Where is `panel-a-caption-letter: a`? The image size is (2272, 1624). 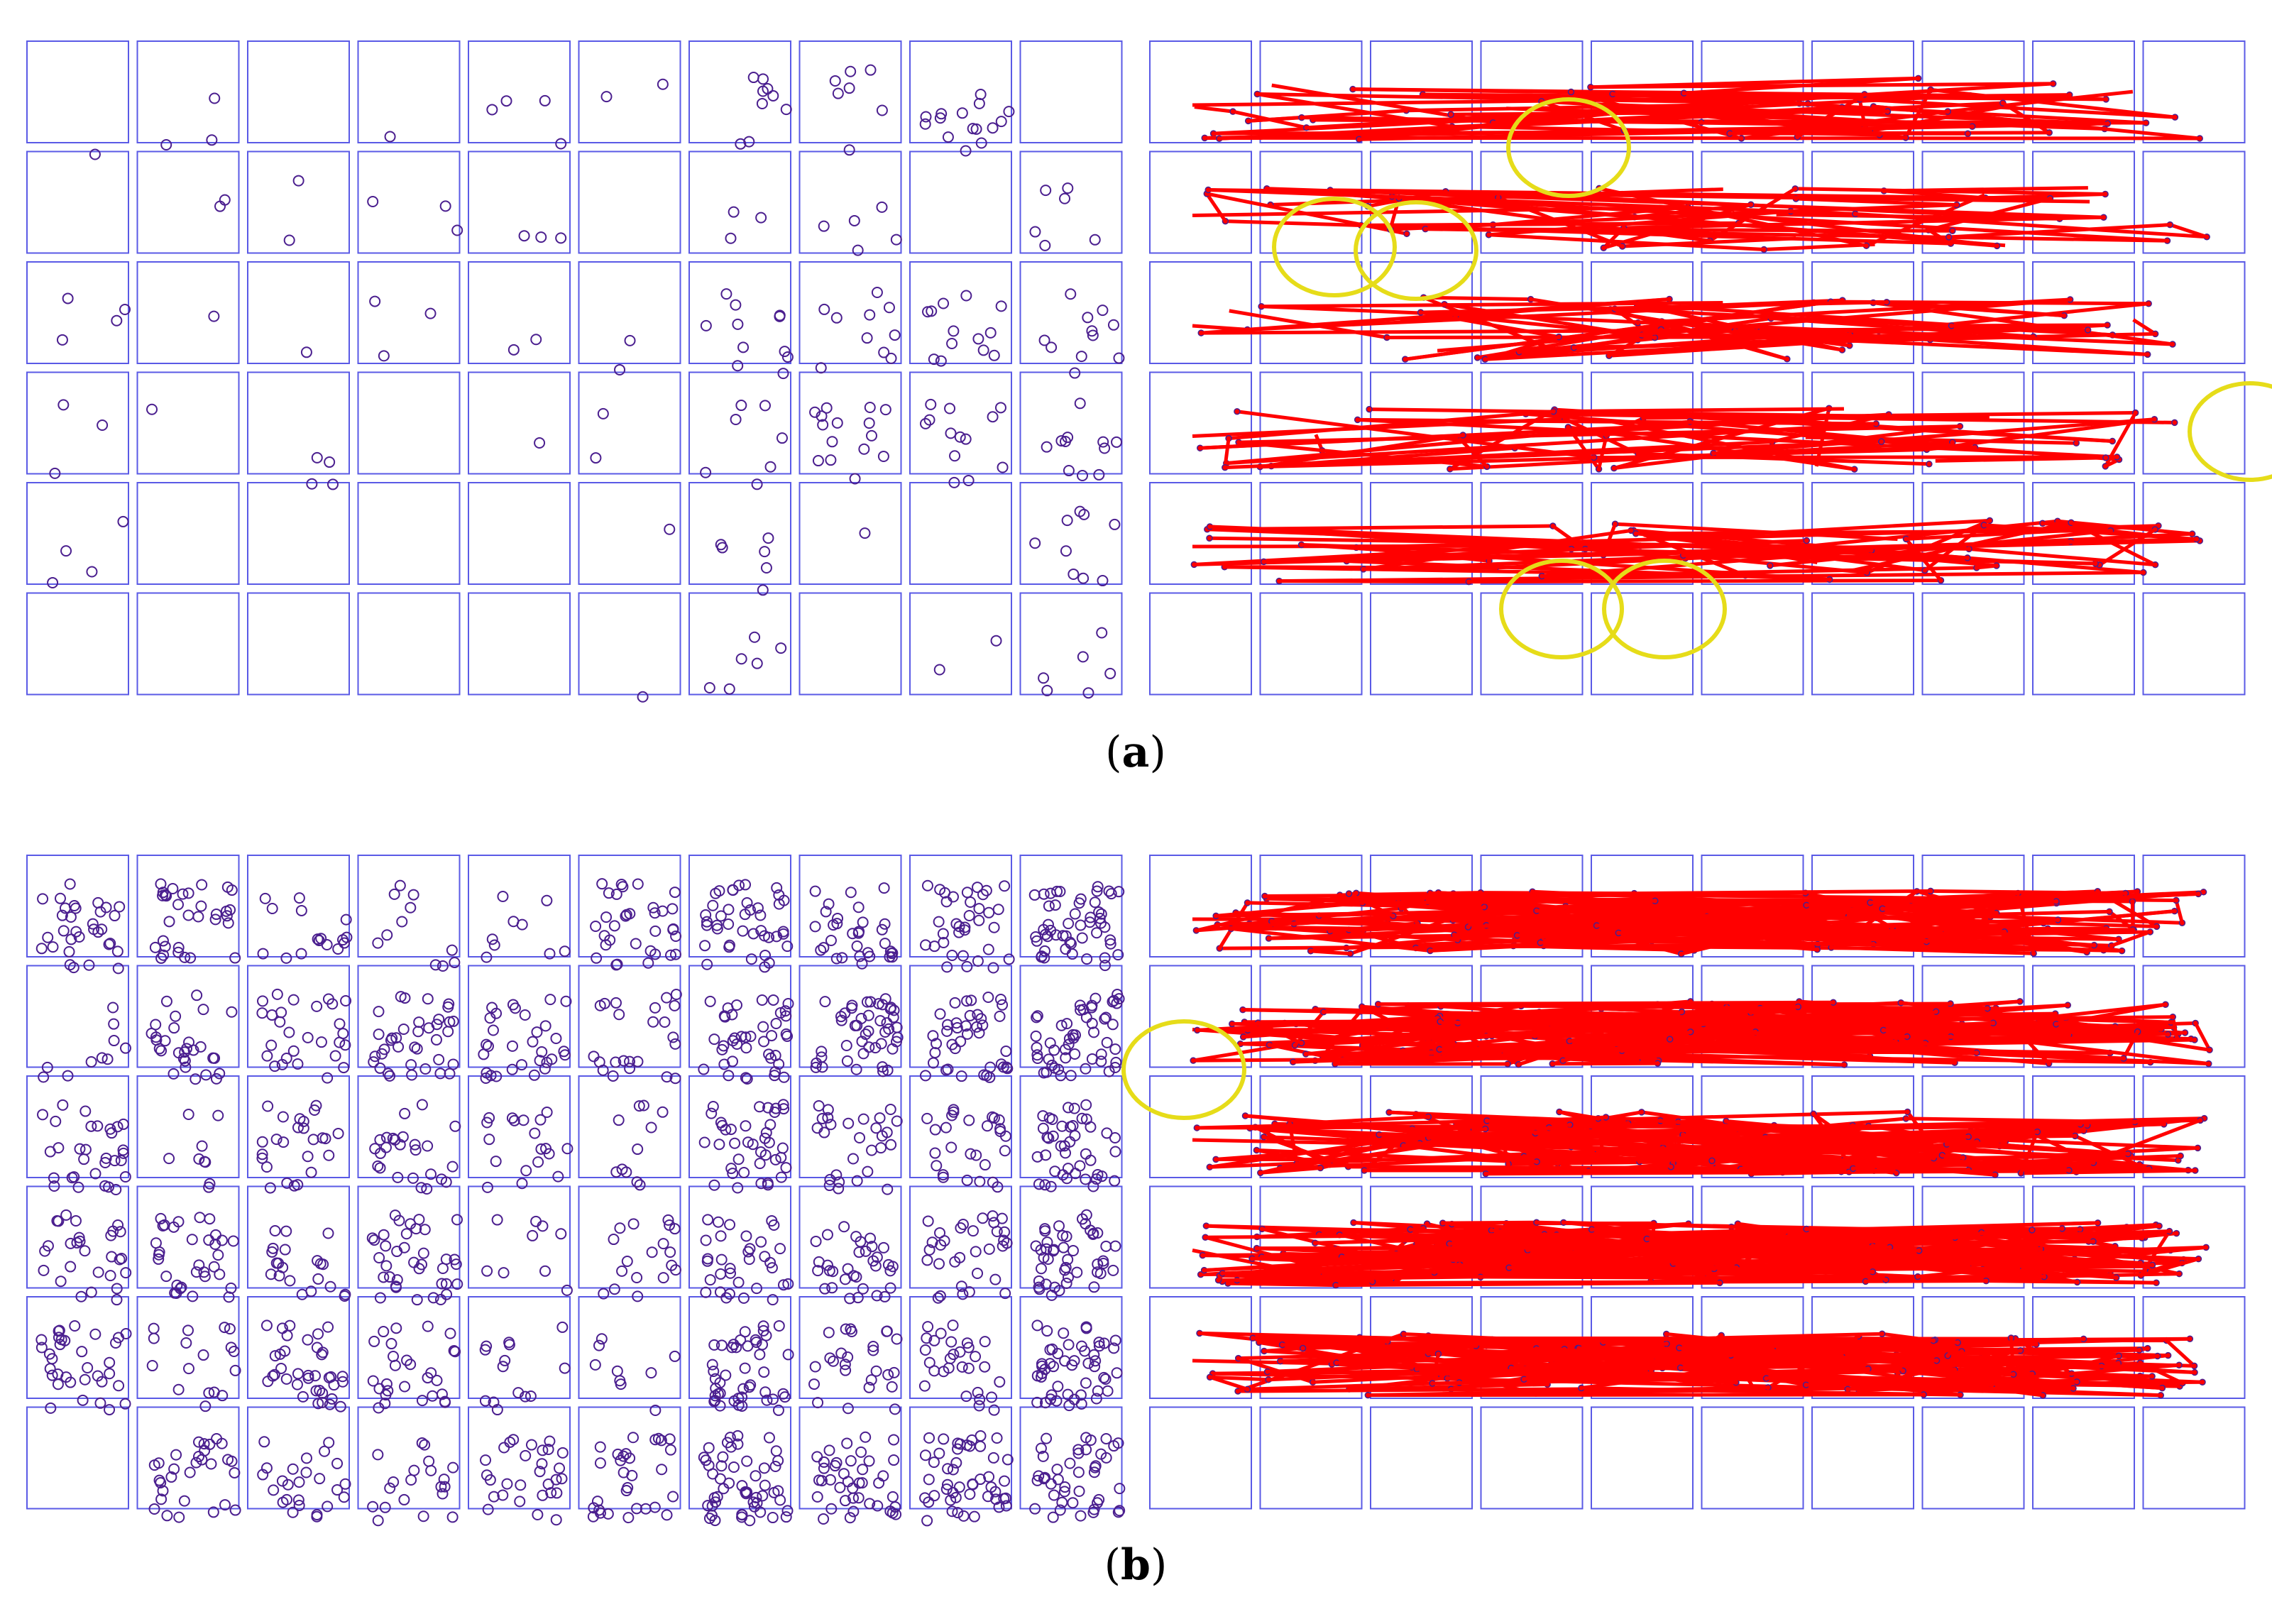
panel-a-caption-letter: a is located at coordinates (1136, 752).